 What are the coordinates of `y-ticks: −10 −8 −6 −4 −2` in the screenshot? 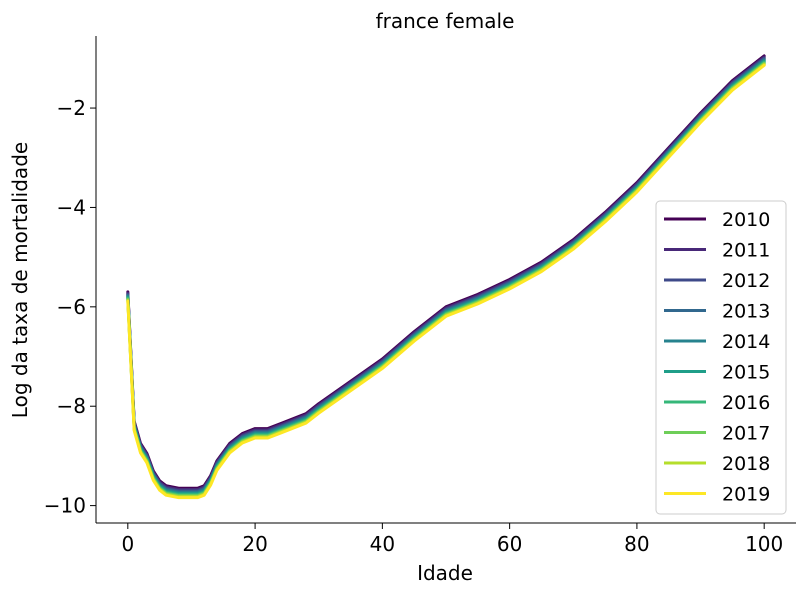 It's located at (70, 307).